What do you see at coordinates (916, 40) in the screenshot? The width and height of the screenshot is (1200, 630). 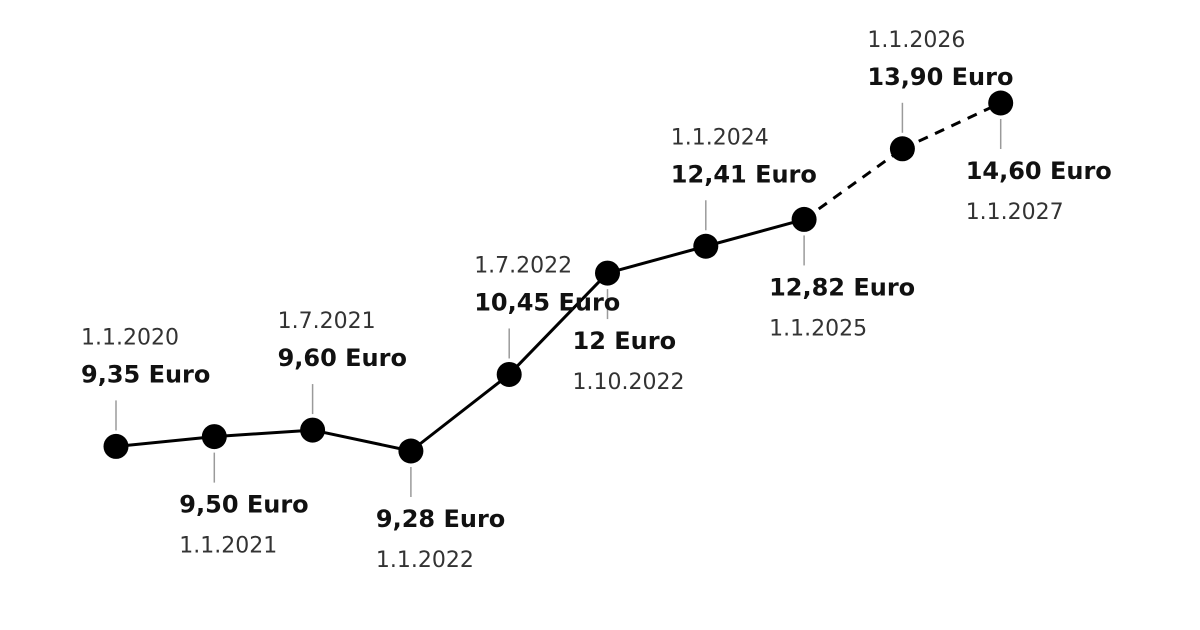 I see `date-label-9: 1.1.2026` at bounding box center [916, 40].